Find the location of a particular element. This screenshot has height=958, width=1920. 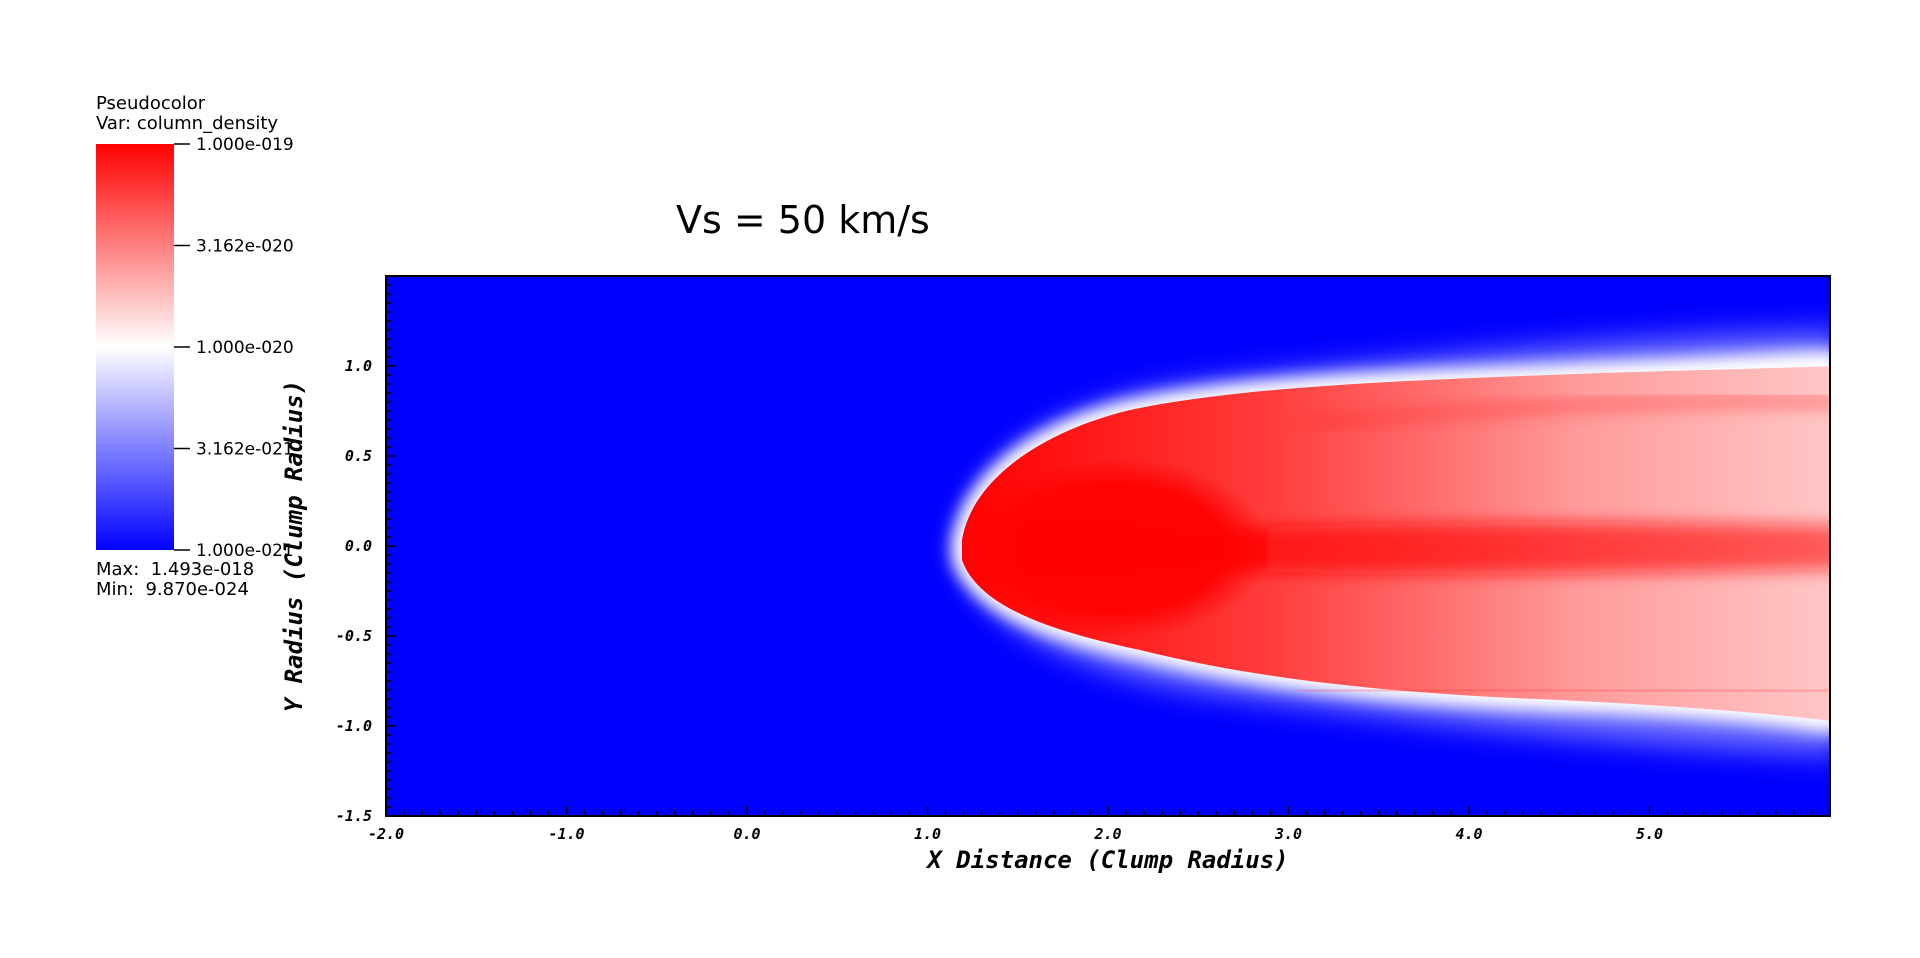

y-tick-label: 0.0 is located at coordinates (358, 546).